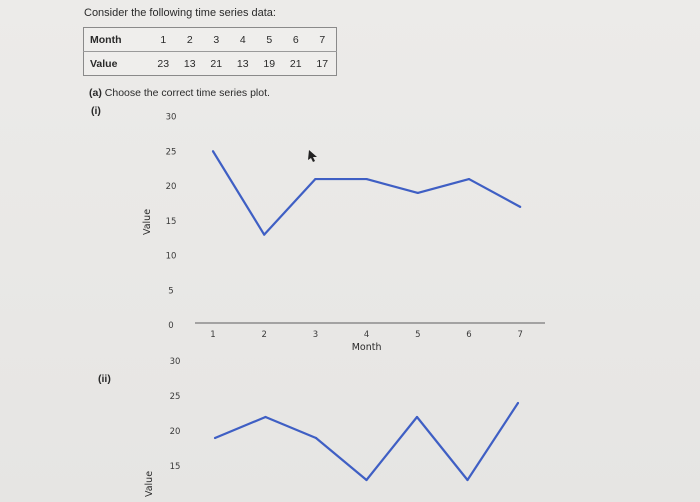 The image size is (700, 502). I want to click on option-label-i: (i), so click(96, 111).